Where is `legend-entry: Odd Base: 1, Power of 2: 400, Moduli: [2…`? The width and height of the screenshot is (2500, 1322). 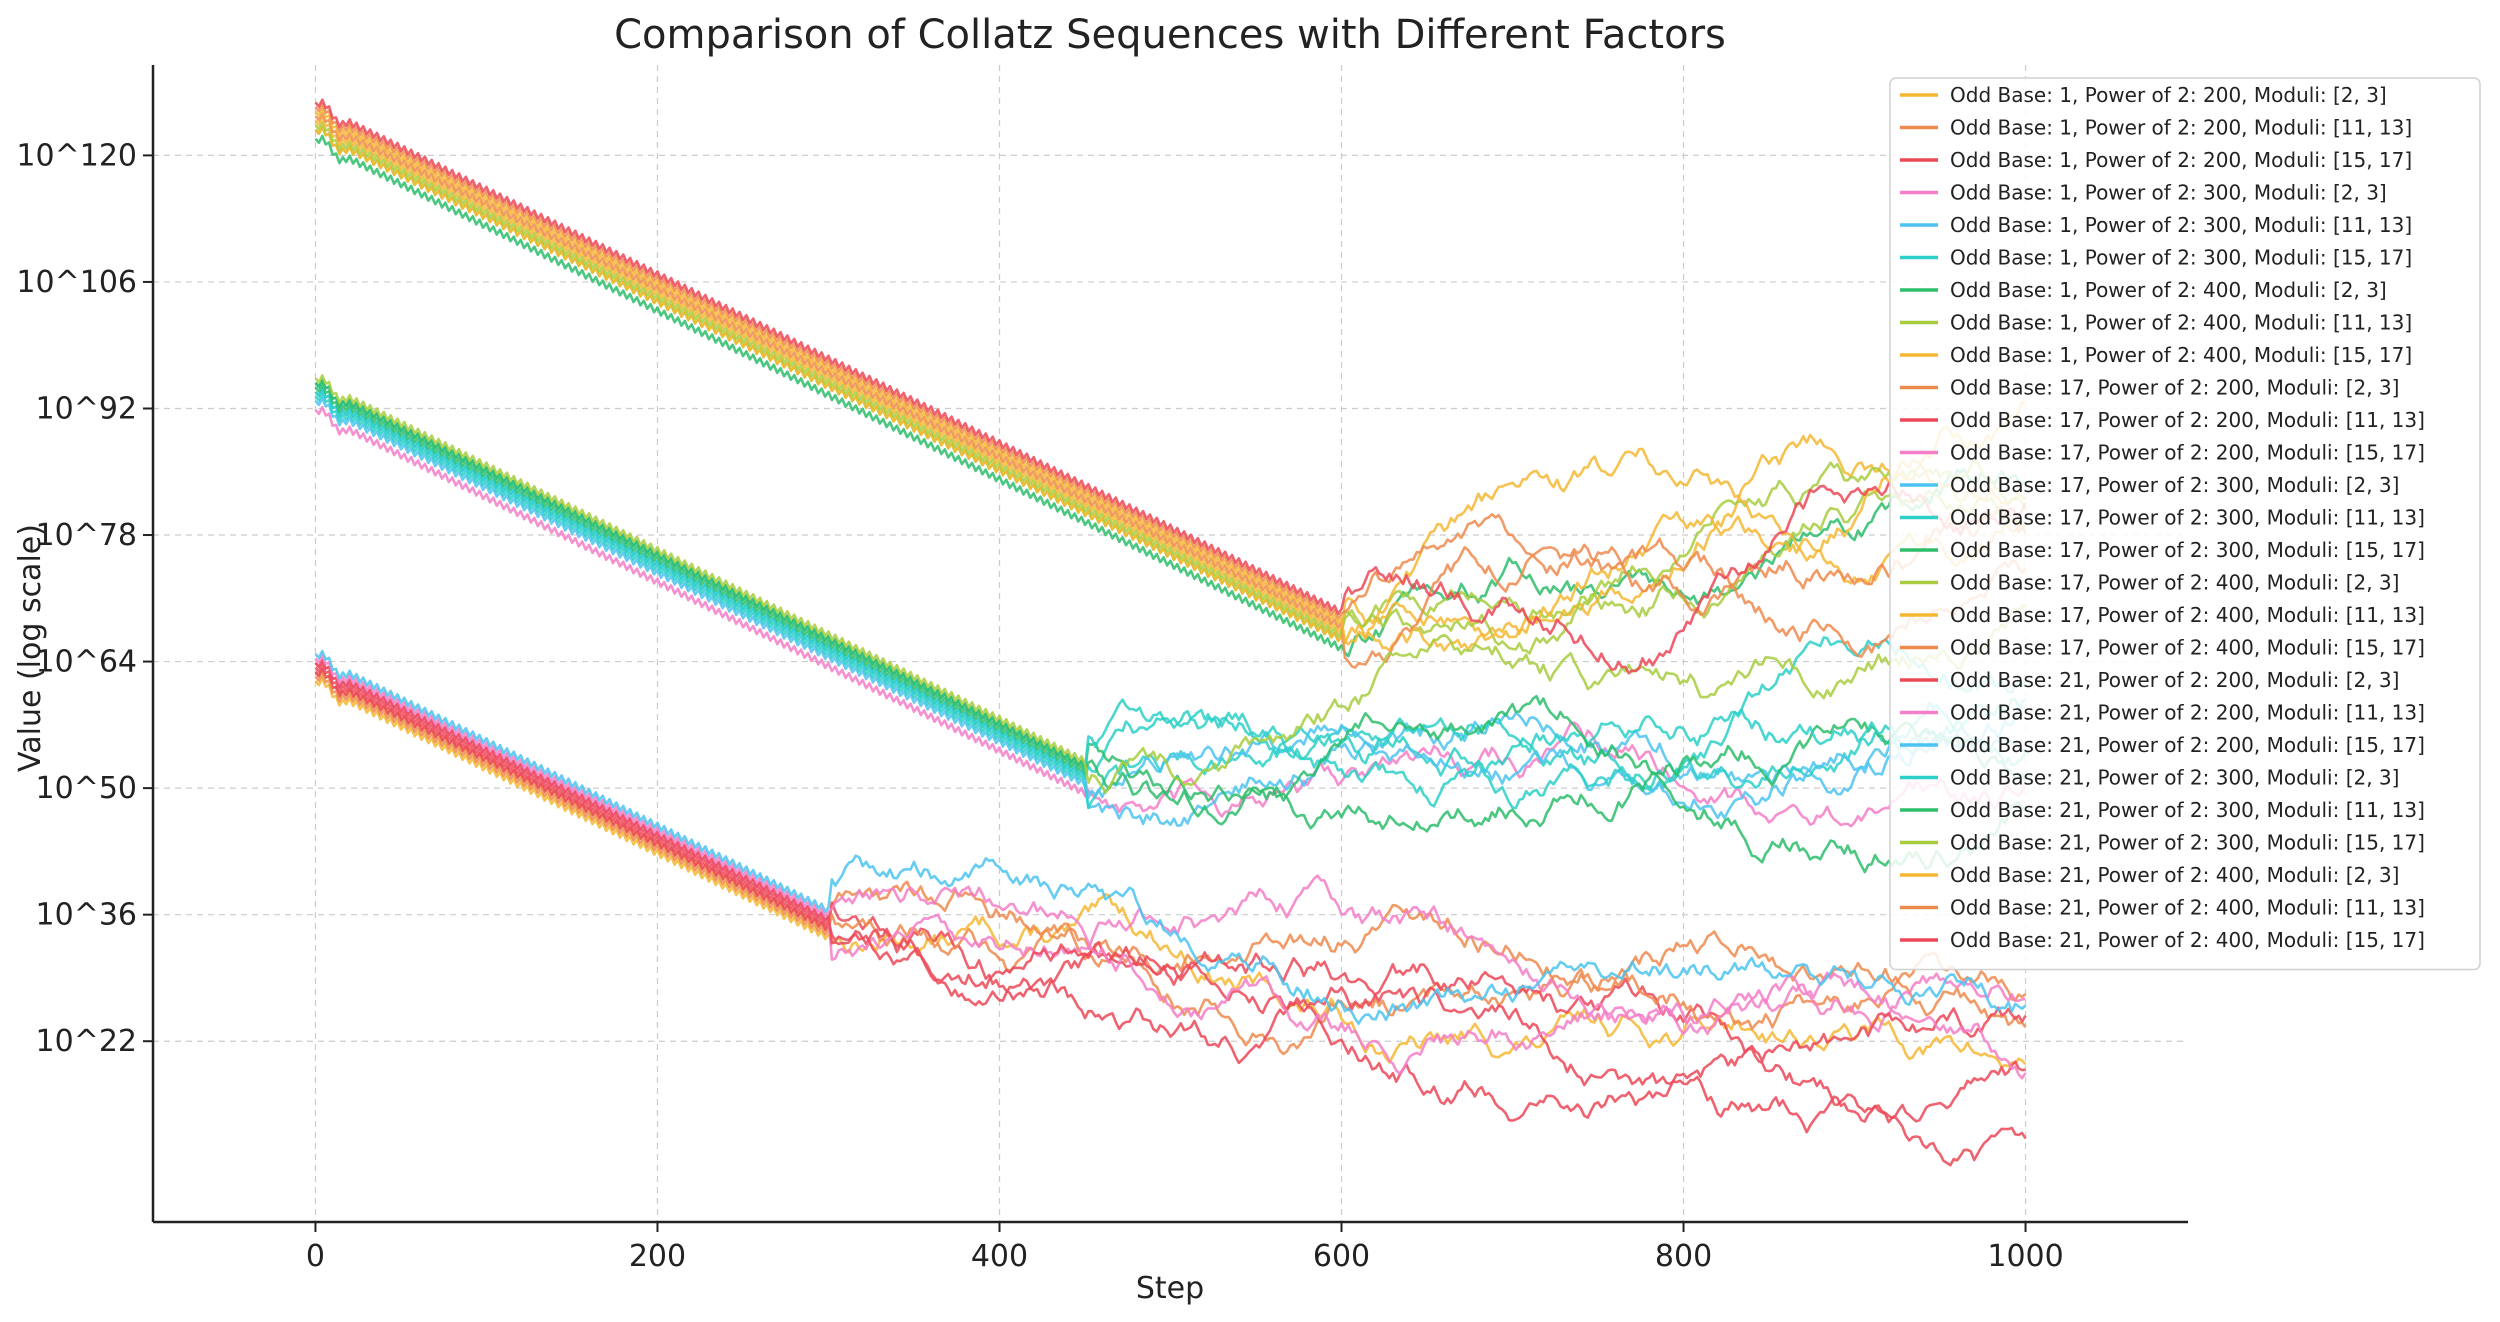
legend-entry: Odd Base: 1, Power of 2: 400, Moduli: [2… is located at coordinates (2168, 290).